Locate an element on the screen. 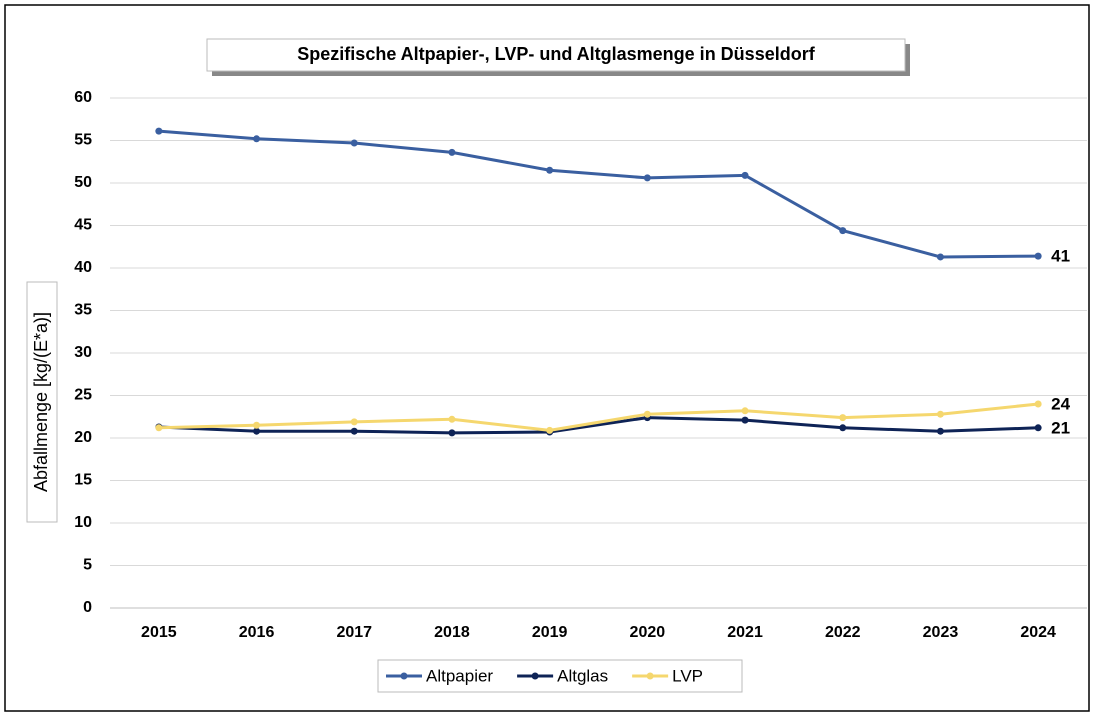 The image size is (1095, 713). x-tick-label: 2017 is located at coordinates (354, 632).